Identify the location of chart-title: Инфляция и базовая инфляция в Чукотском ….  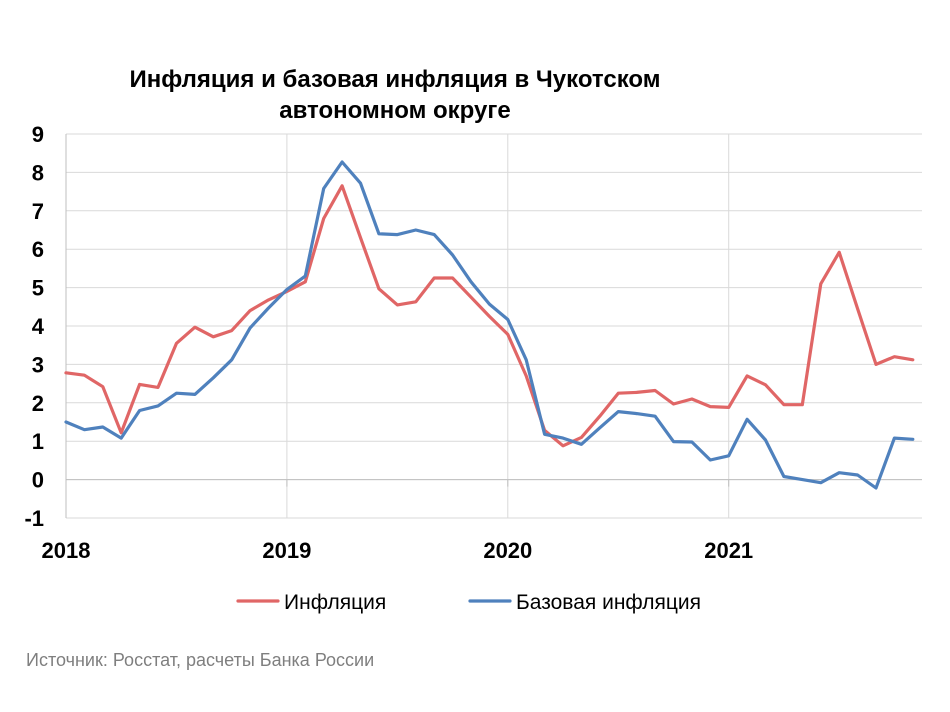
(395, 95).